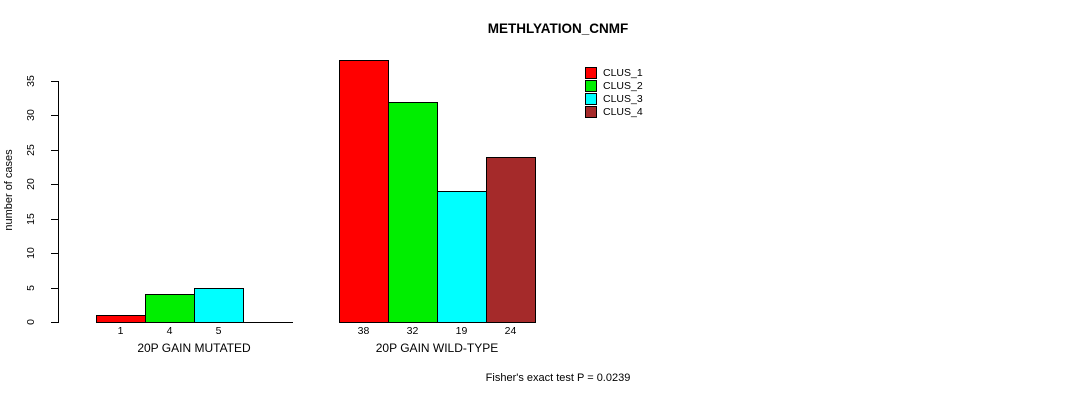  Describe the element at coordinates (623, 111) in the screenshot. I see `legend-label: CLUS_4` at that location.